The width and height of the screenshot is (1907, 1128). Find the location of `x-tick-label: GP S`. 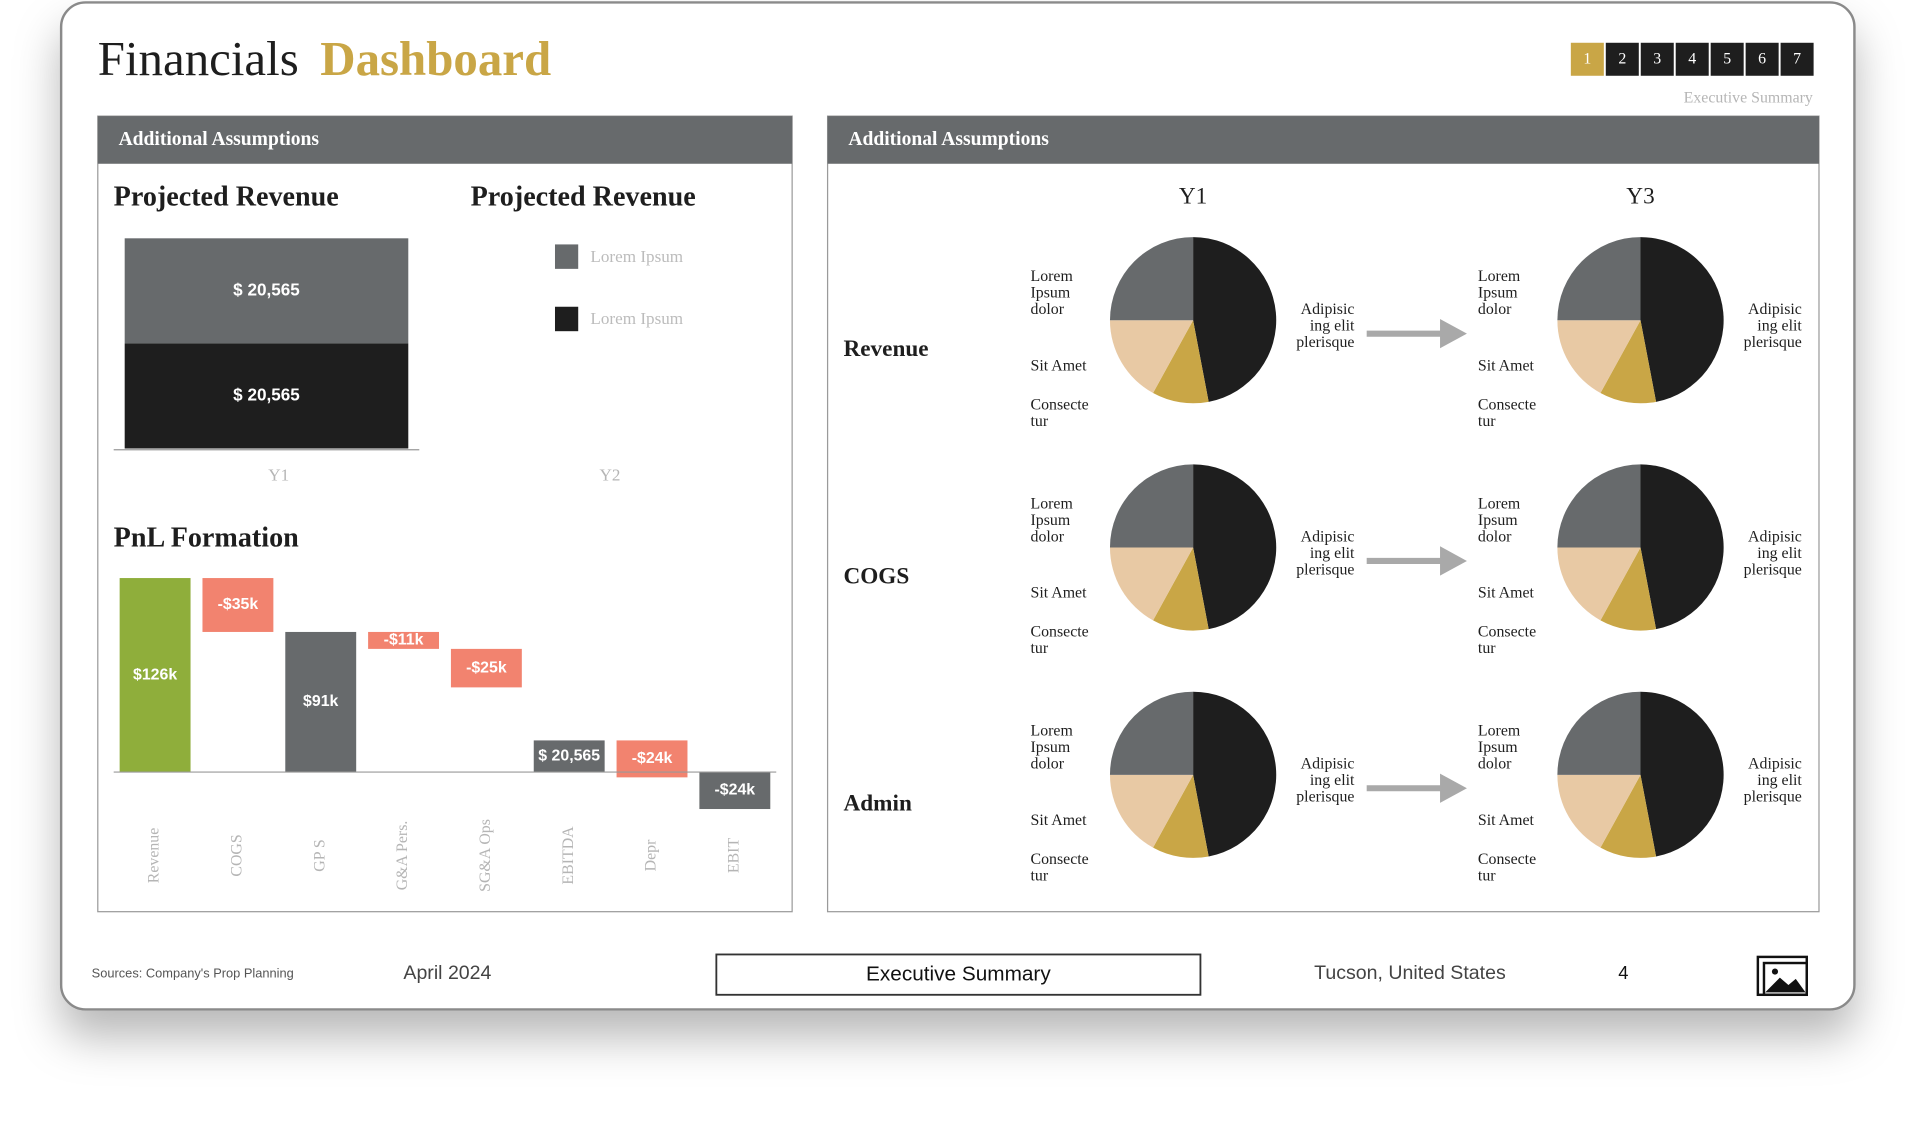

x-tick-label: GP S is located at coordinates (319, 855).